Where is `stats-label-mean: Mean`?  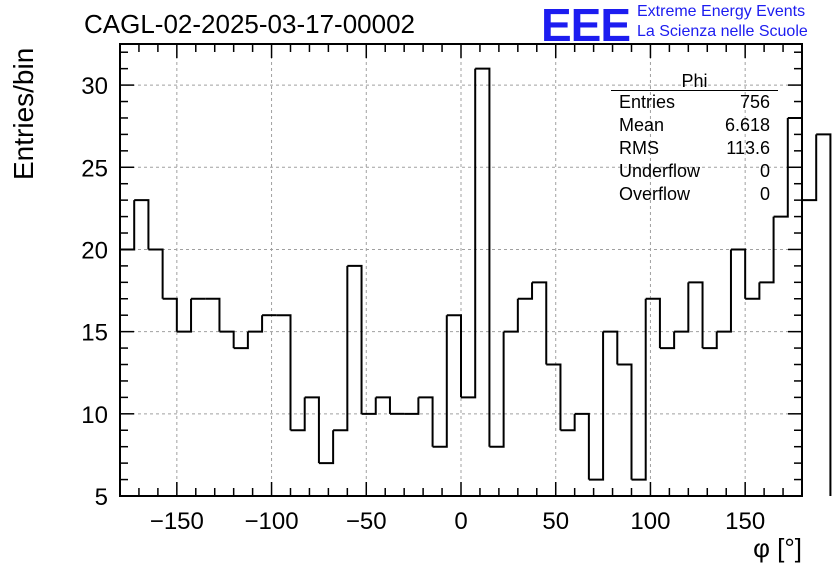 stats-label-mean: Mean is located at coordinates (642, 125).